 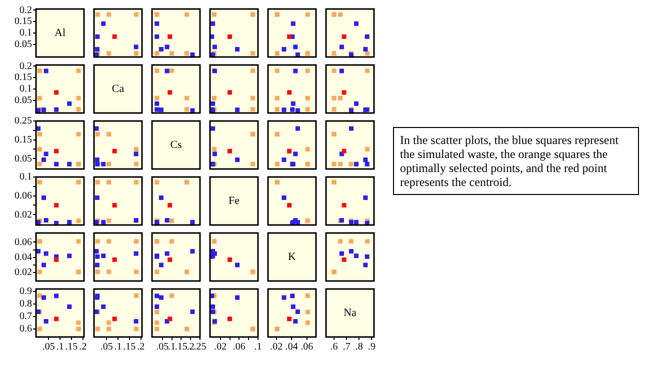 I want to click on text: Ca, so click(x=118, y=88).